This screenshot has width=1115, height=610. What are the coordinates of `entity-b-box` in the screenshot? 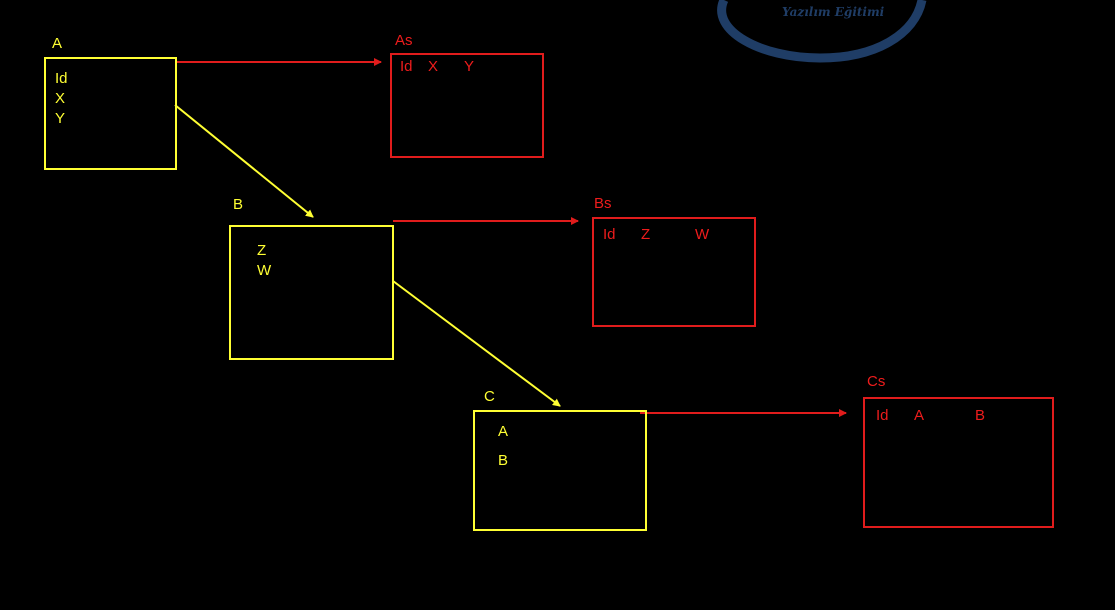 It's located at (311, 292).